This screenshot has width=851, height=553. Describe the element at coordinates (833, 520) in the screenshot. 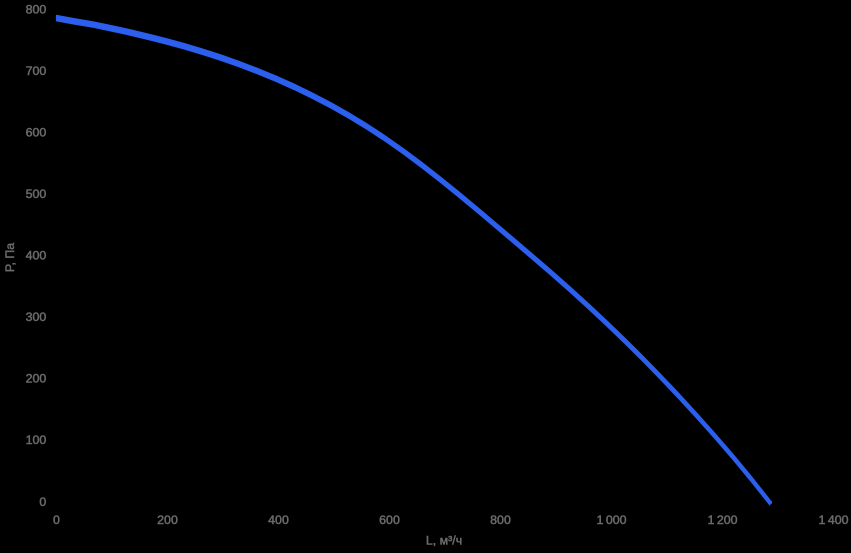

I see `svg-text: 1 400` at that location.